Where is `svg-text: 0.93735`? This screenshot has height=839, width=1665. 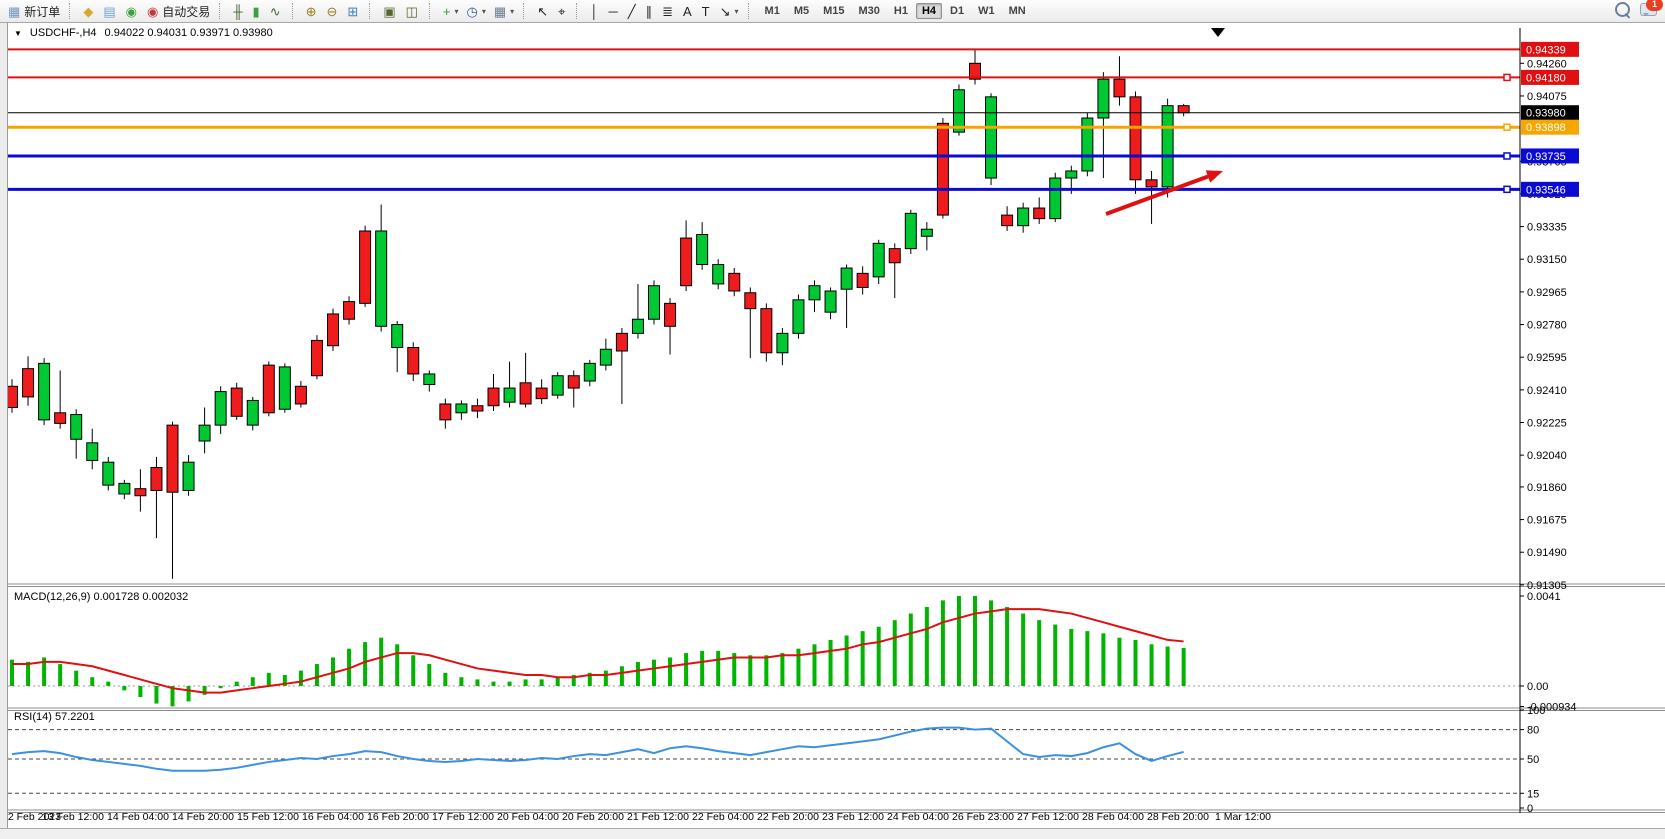 svg-text: 0.93735 is located at coordinates (1546, 157).